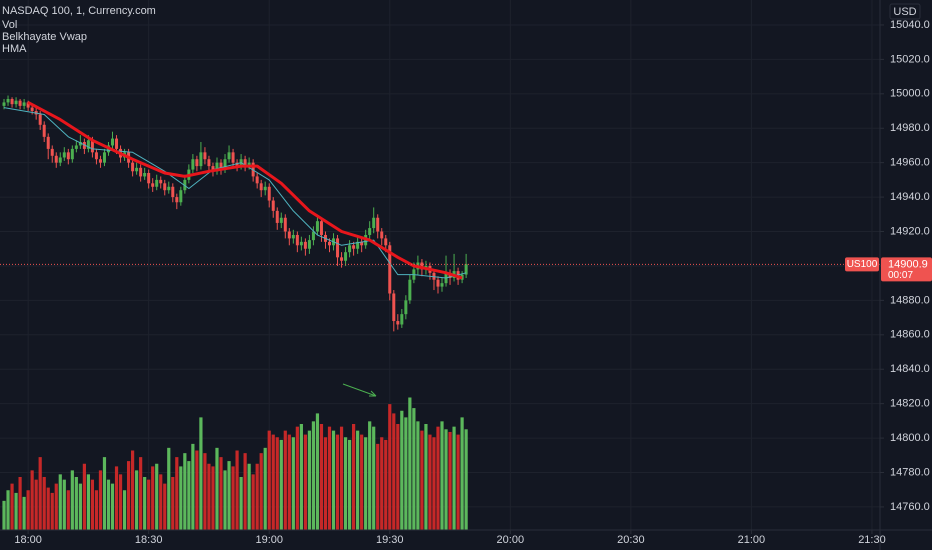 The width and height of the screenshot is (932, 550). I want to click on y-tick-label: 15040.0, so click(910, 25).